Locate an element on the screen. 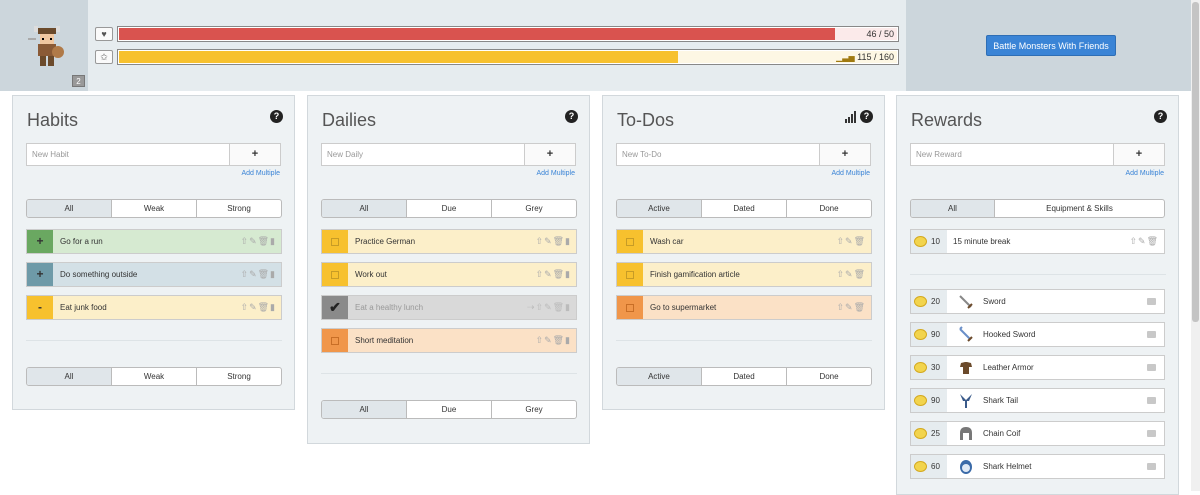 This screenshot has width=1200, height=495. avatar: 2 is located at coordinates (44, 45).